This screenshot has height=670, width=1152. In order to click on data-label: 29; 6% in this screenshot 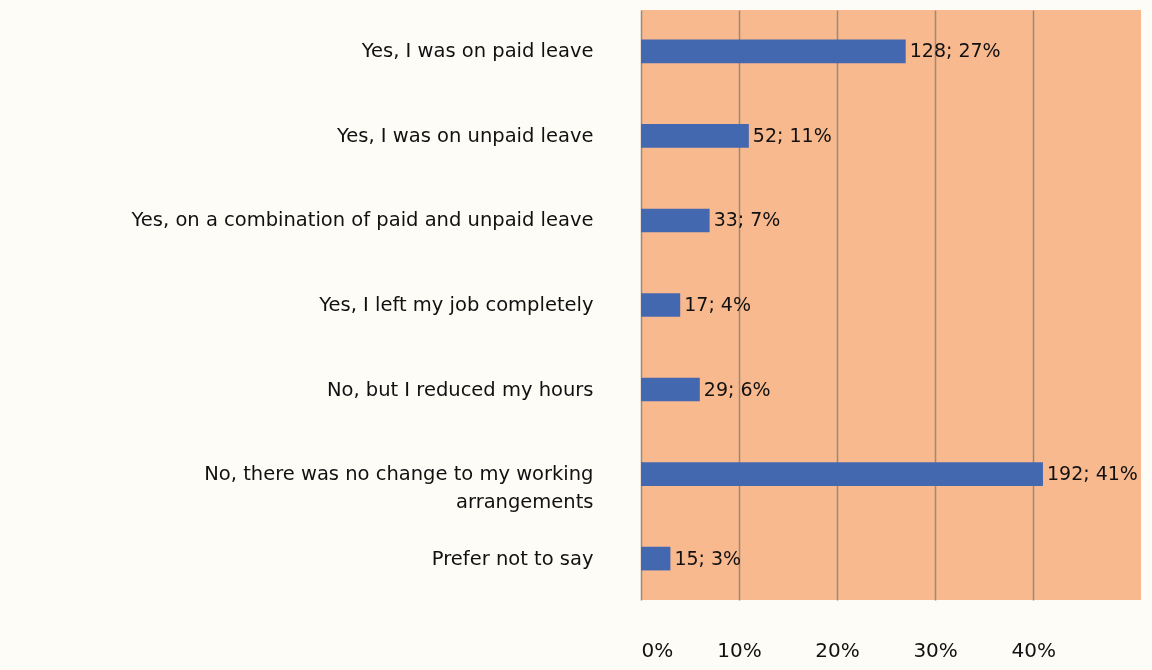, I will do `click(737, 388)`.